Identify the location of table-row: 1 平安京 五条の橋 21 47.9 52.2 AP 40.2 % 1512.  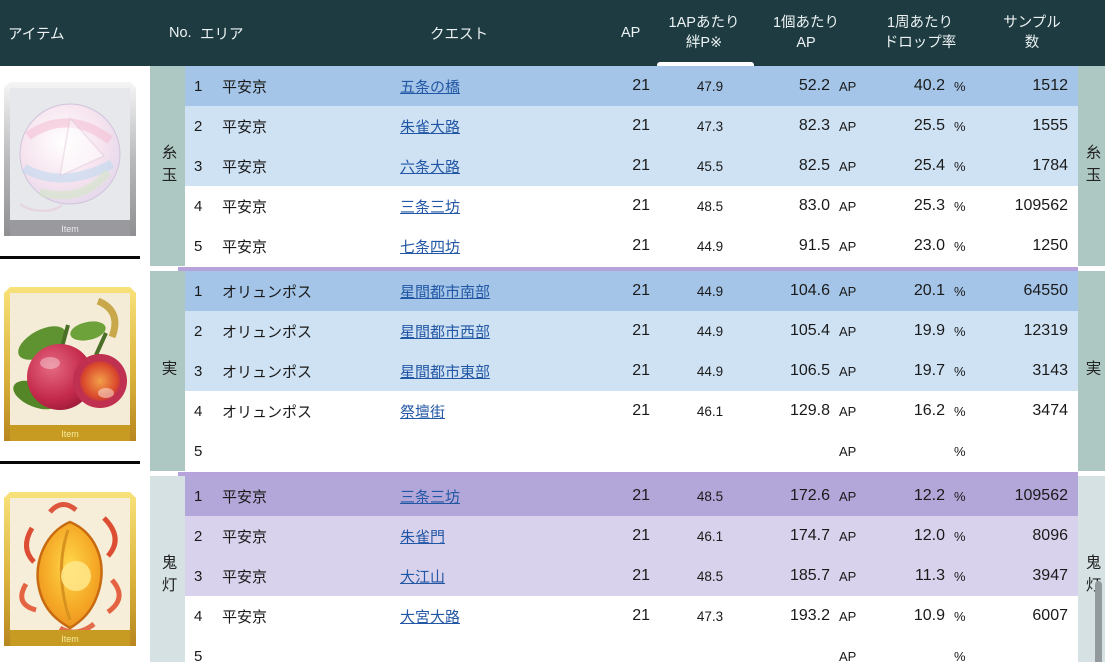
(631, 86).